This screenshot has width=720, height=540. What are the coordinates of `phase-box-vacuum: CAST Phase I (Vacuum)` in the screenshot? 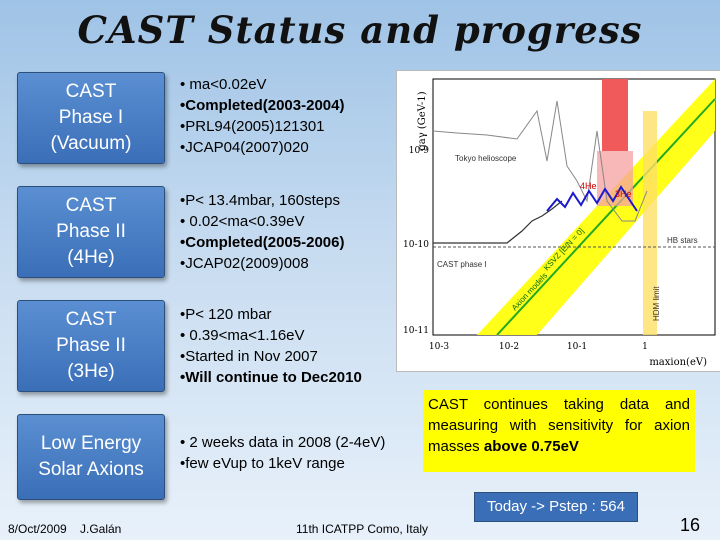 It's located at (91, 118).